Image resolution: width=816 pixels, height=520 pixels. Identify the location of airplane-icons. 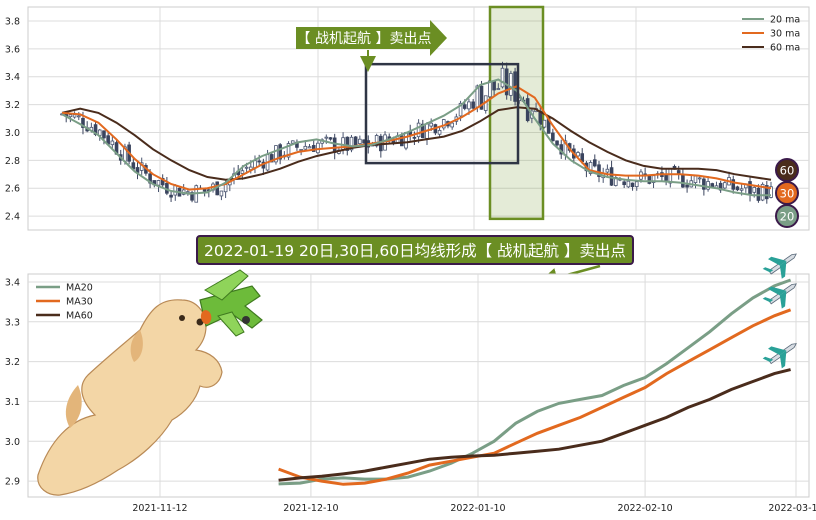
(779, 311).